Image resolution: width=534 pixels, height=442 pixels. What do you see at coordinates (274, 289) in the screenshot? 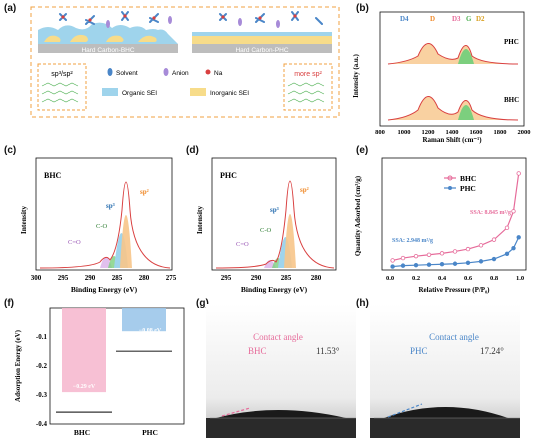
I see `d-xlabel: Binding Energy (eV)` at bounding box center [274, 289].